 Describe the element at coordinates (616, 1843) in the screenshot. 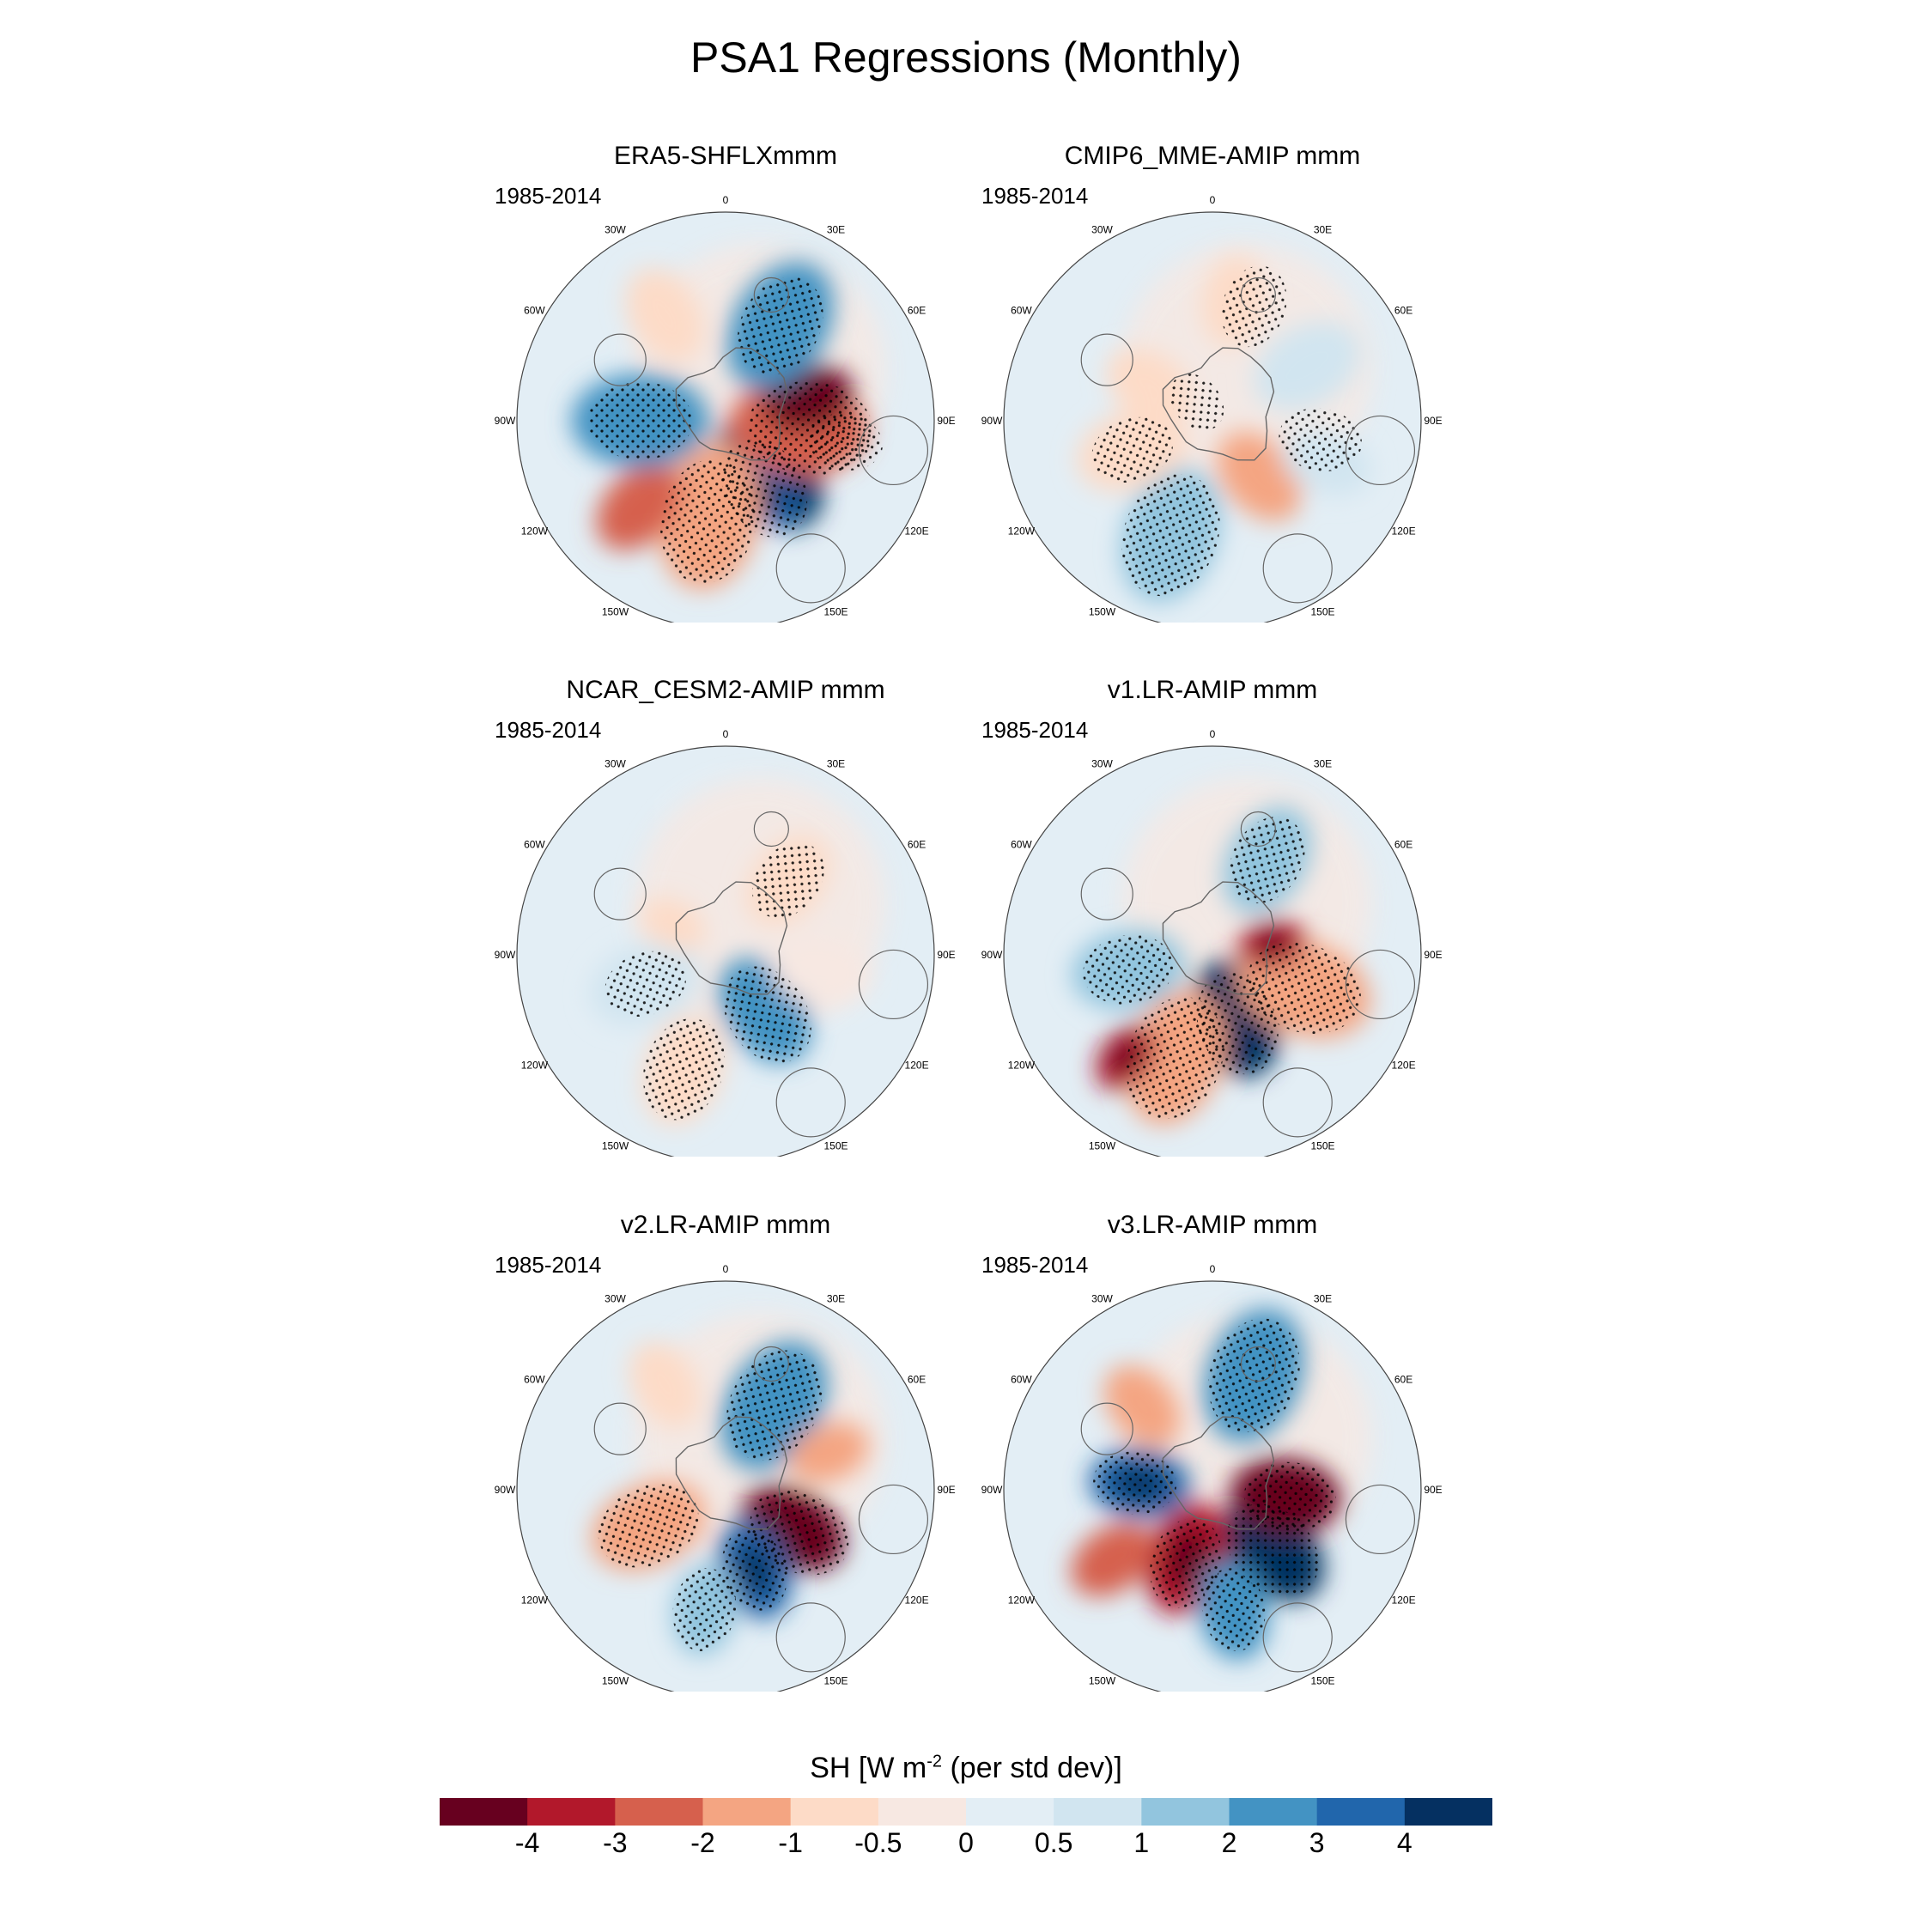

I see `colorbar-tick: -3` at that location.